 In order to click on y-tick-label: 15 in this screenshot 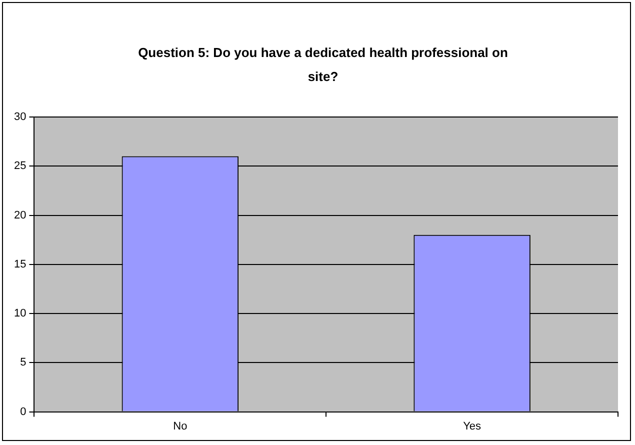, I will do `click(20, 264)`.